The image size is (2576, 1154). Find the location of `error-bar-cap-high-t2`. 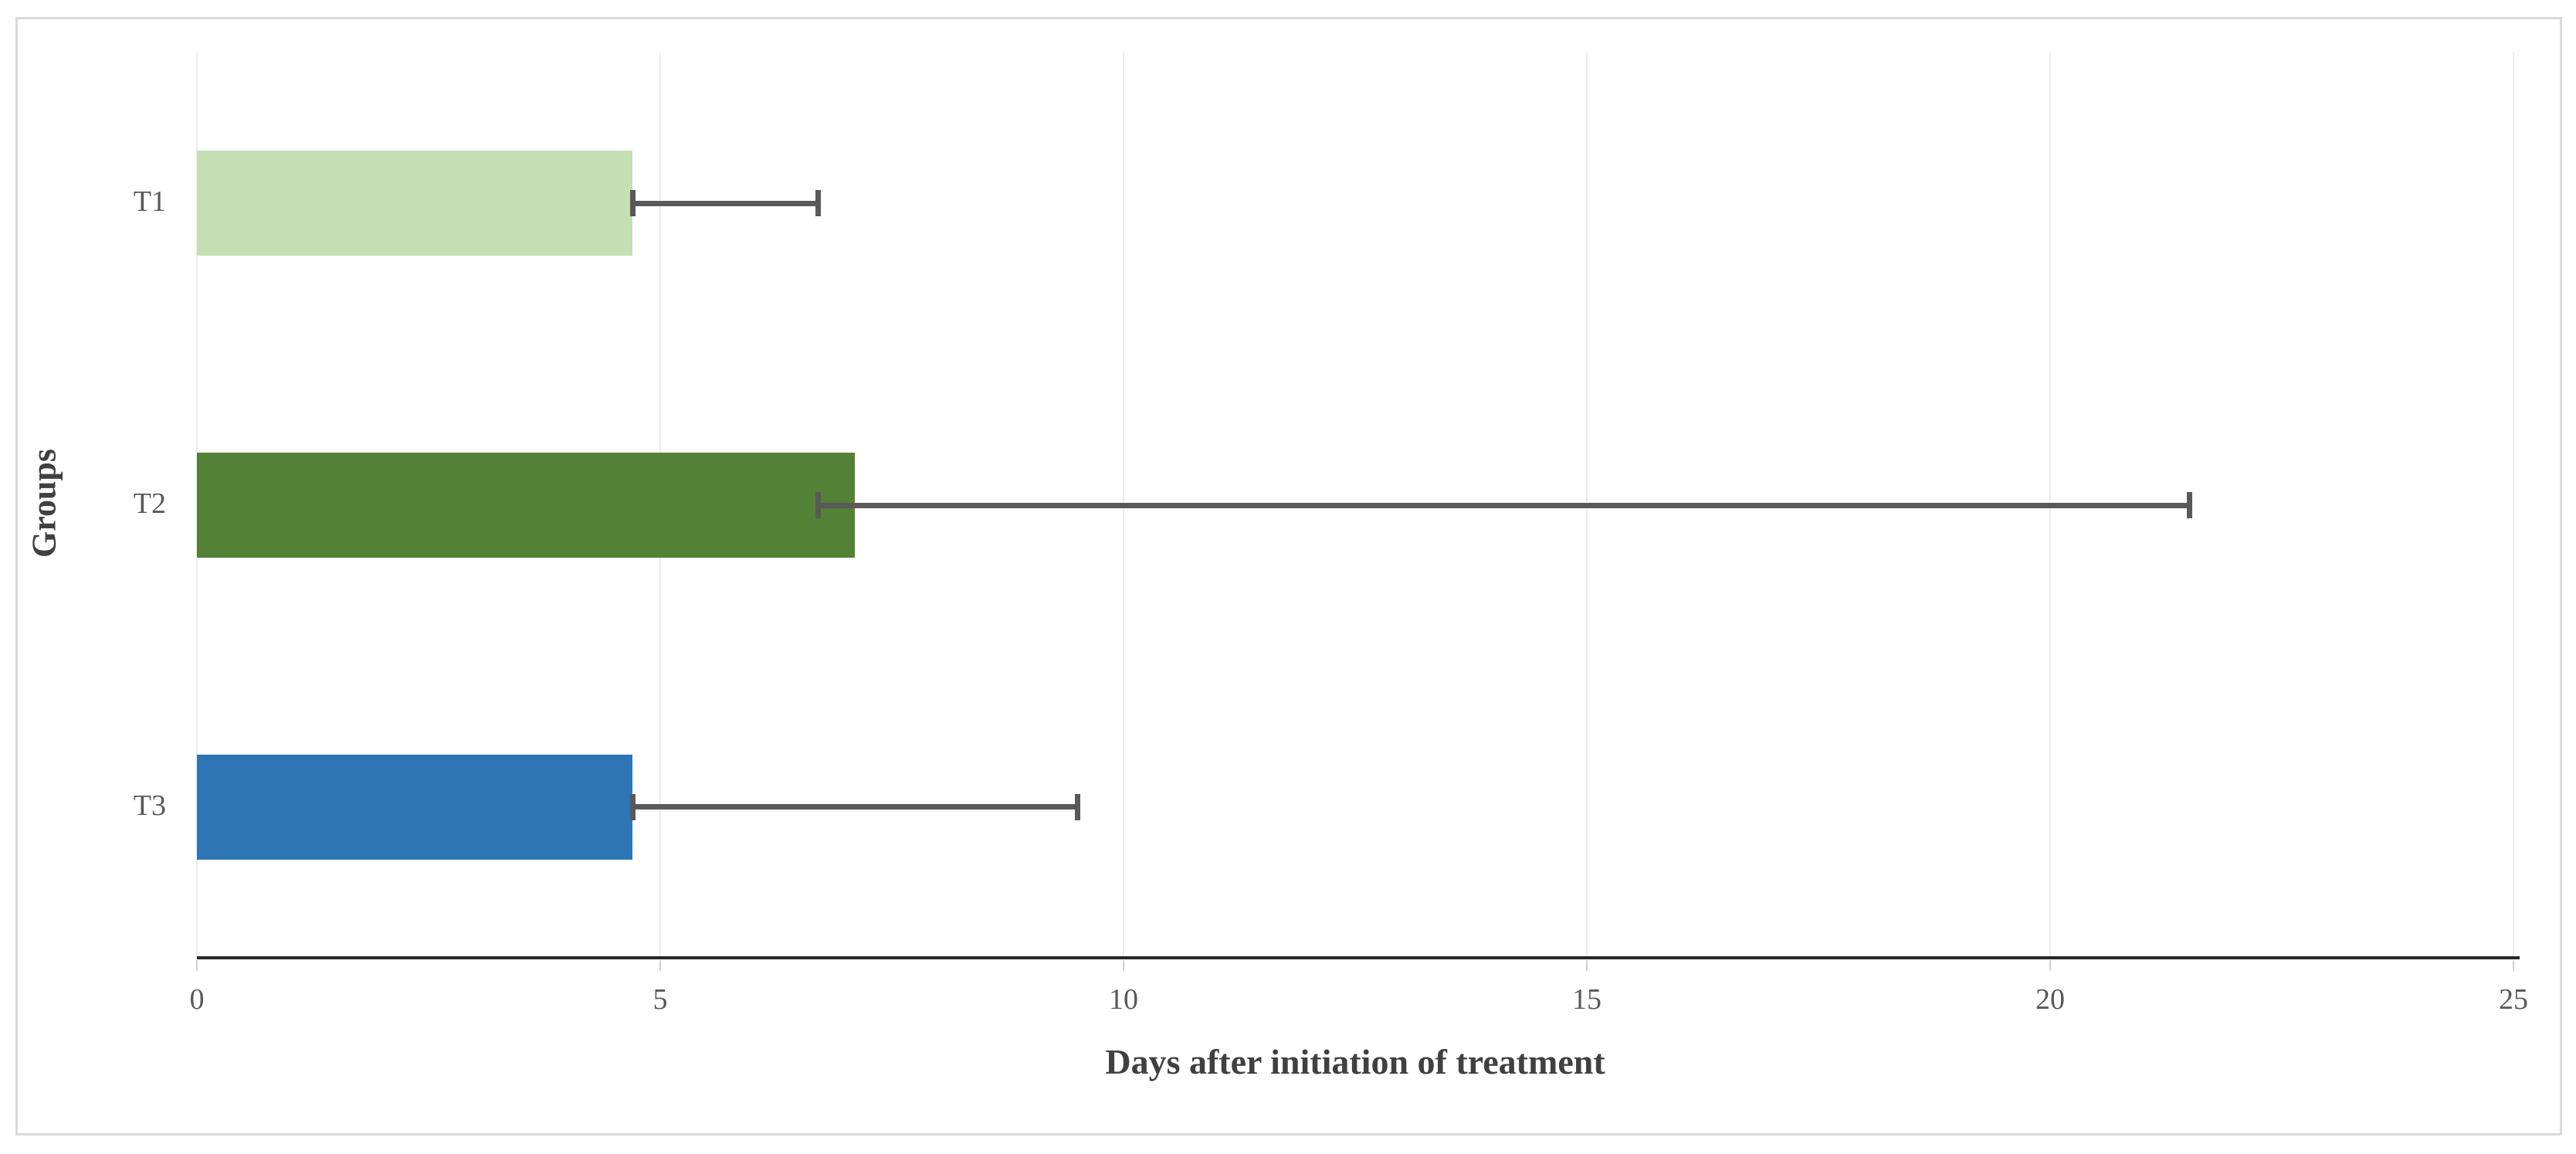

error-bar-cap-high-t2 is located at coordinates (2189, 505).